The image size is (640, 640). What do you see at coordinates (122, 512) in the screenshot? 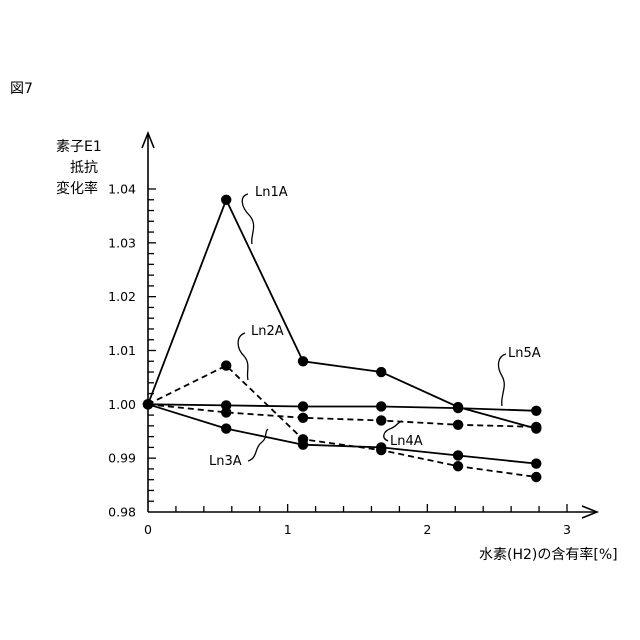
I see `y-tick-label: 0.98` at bounding box center [122, 512].